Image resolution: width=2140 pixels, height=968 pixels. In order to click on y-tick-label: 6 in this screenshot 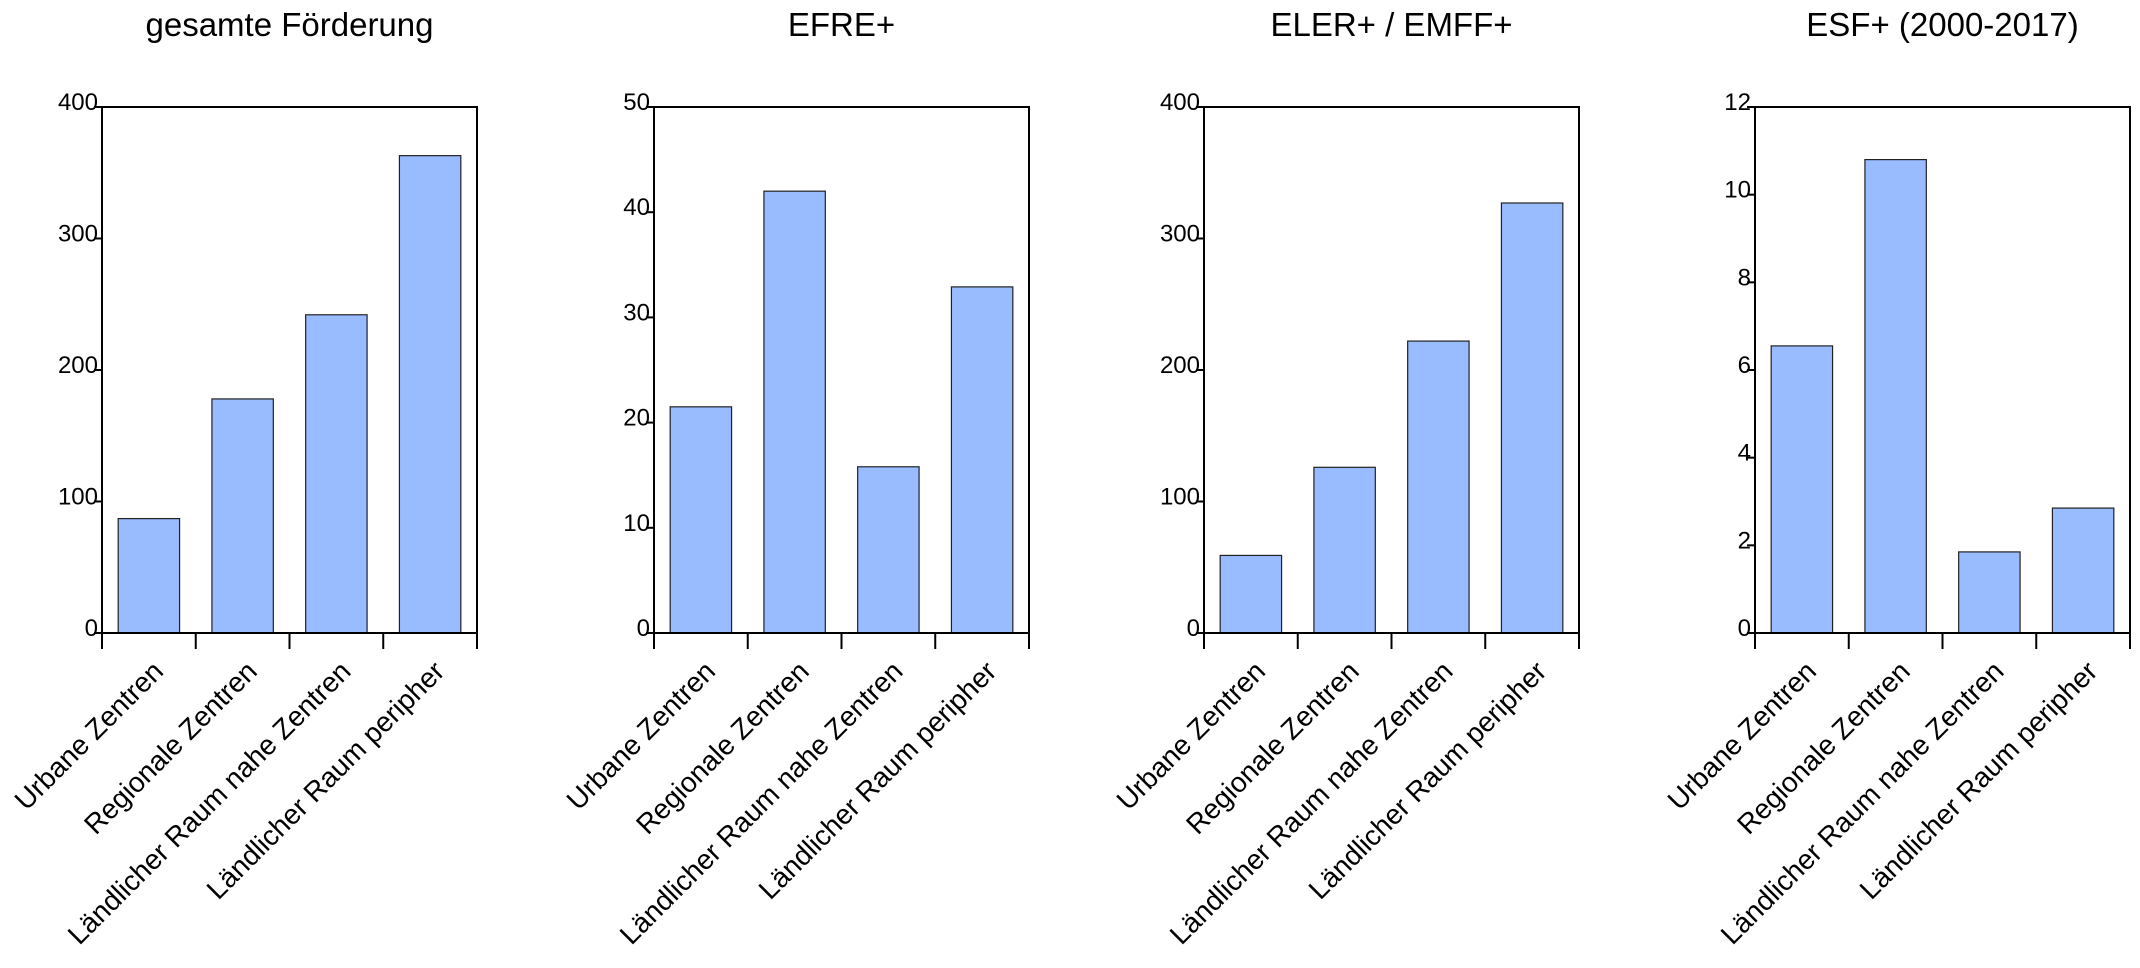, I will do `click(1744, 365)`.